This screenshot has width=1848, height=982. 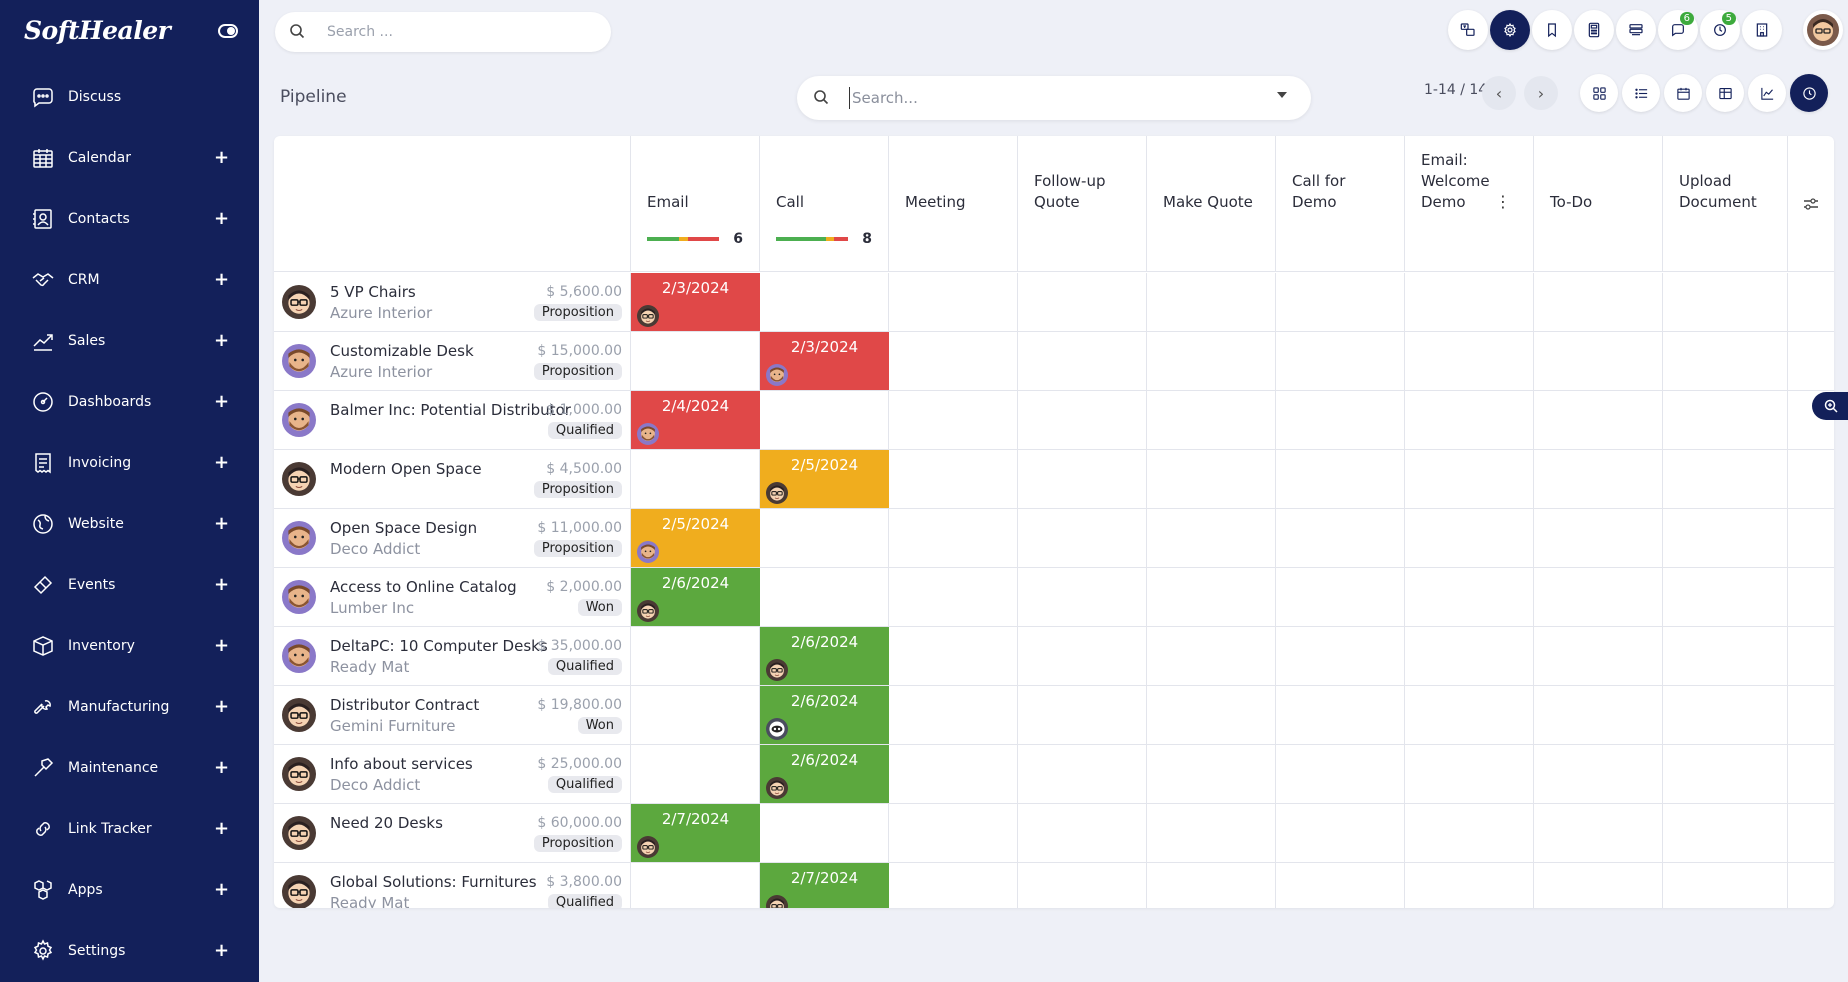 What do you see at coordinates (129, 462) in the screenshot?
I see `sidebar-item-invoicing: Invoicing +` at bounding box center [129, 462].